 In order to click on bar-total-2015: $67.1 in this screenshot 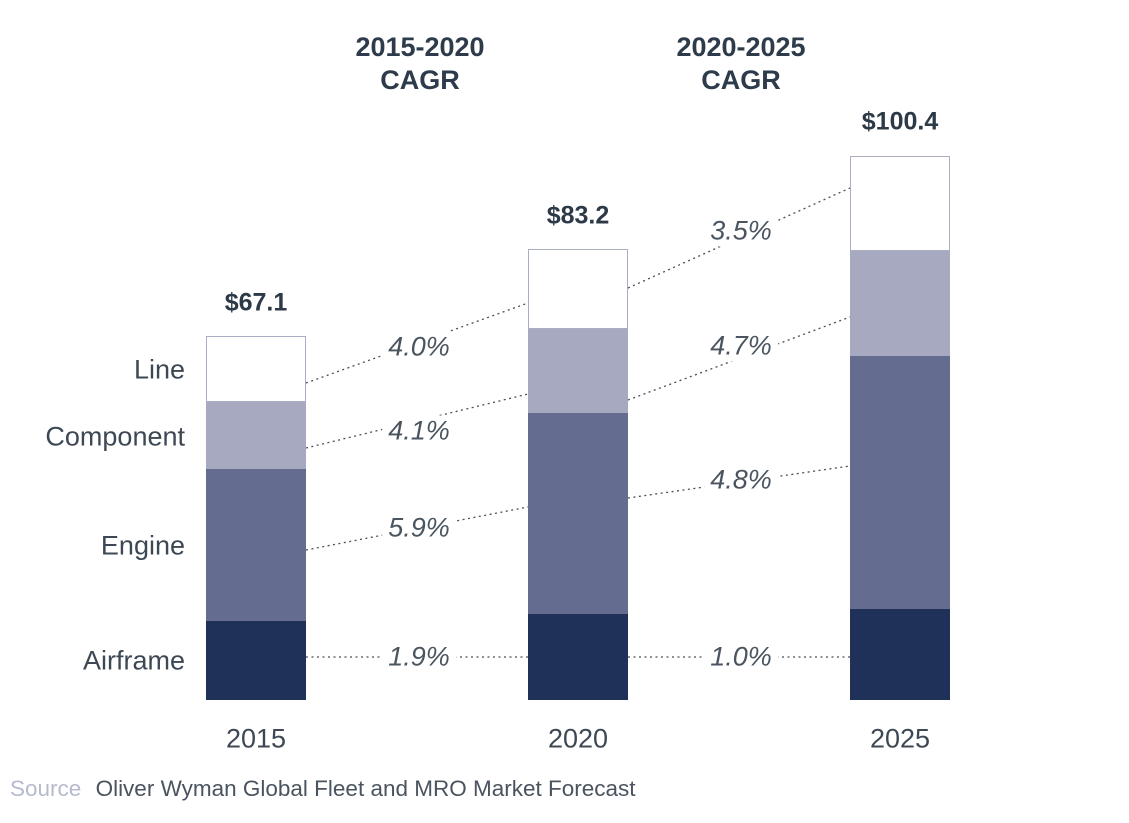, I will do `click(256, 302)`.